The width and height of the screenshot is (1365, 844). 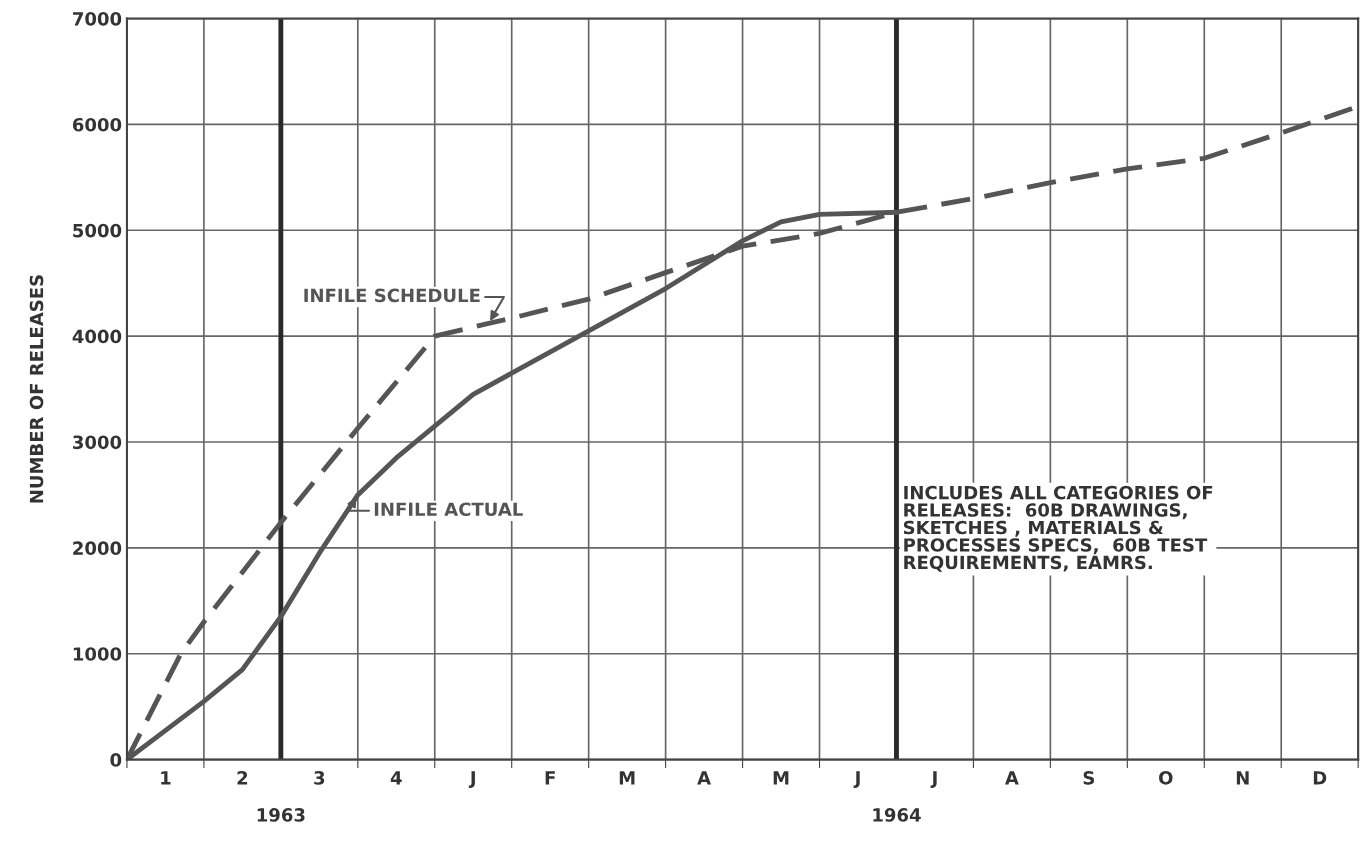 I want to click on y-tick-label: 3000, so click(x=97, y=442).